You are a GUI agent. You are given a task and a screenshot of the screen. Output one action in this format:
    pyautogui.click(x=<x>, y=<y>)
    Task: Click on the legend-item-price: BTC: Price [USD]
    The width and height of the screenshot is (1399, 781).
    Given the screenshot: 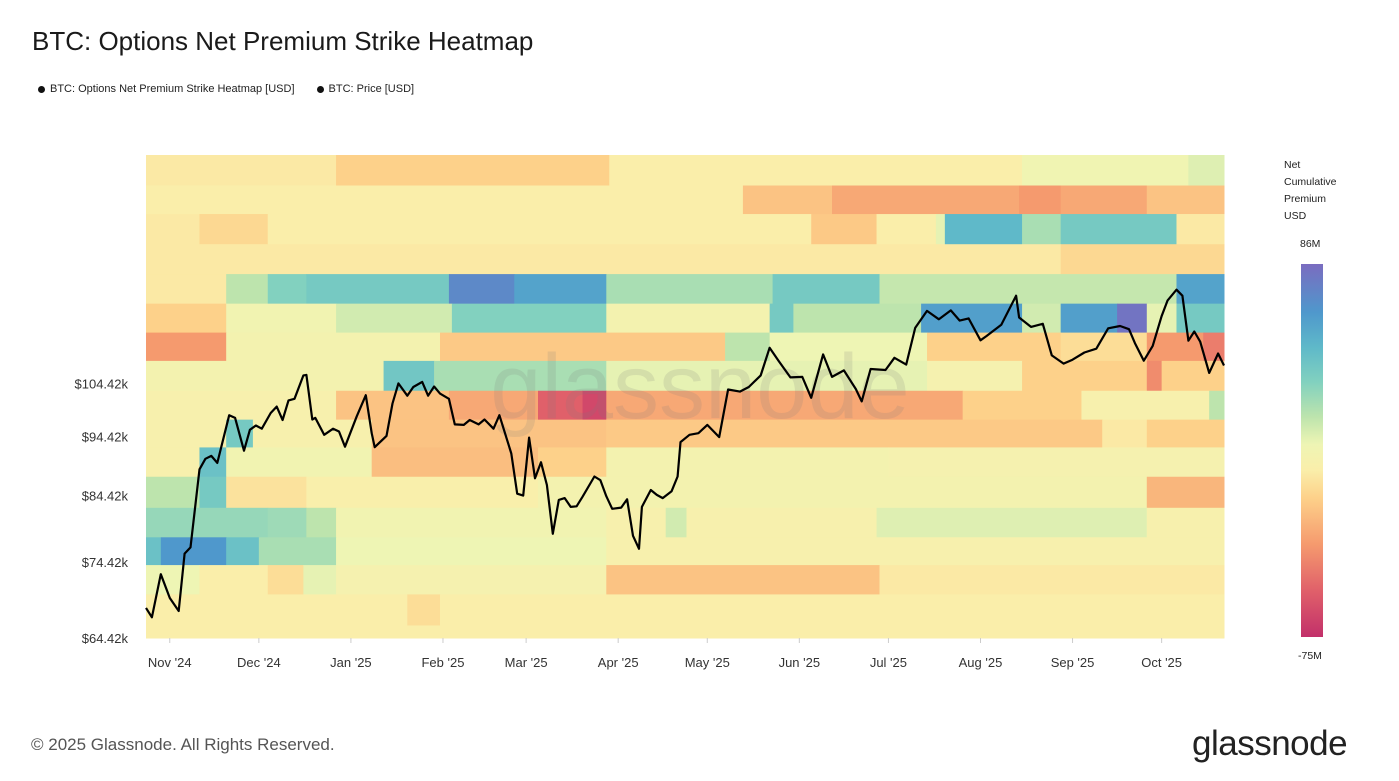 What is the action you would take?
    pyautogui.click(x=365, y=89)
    